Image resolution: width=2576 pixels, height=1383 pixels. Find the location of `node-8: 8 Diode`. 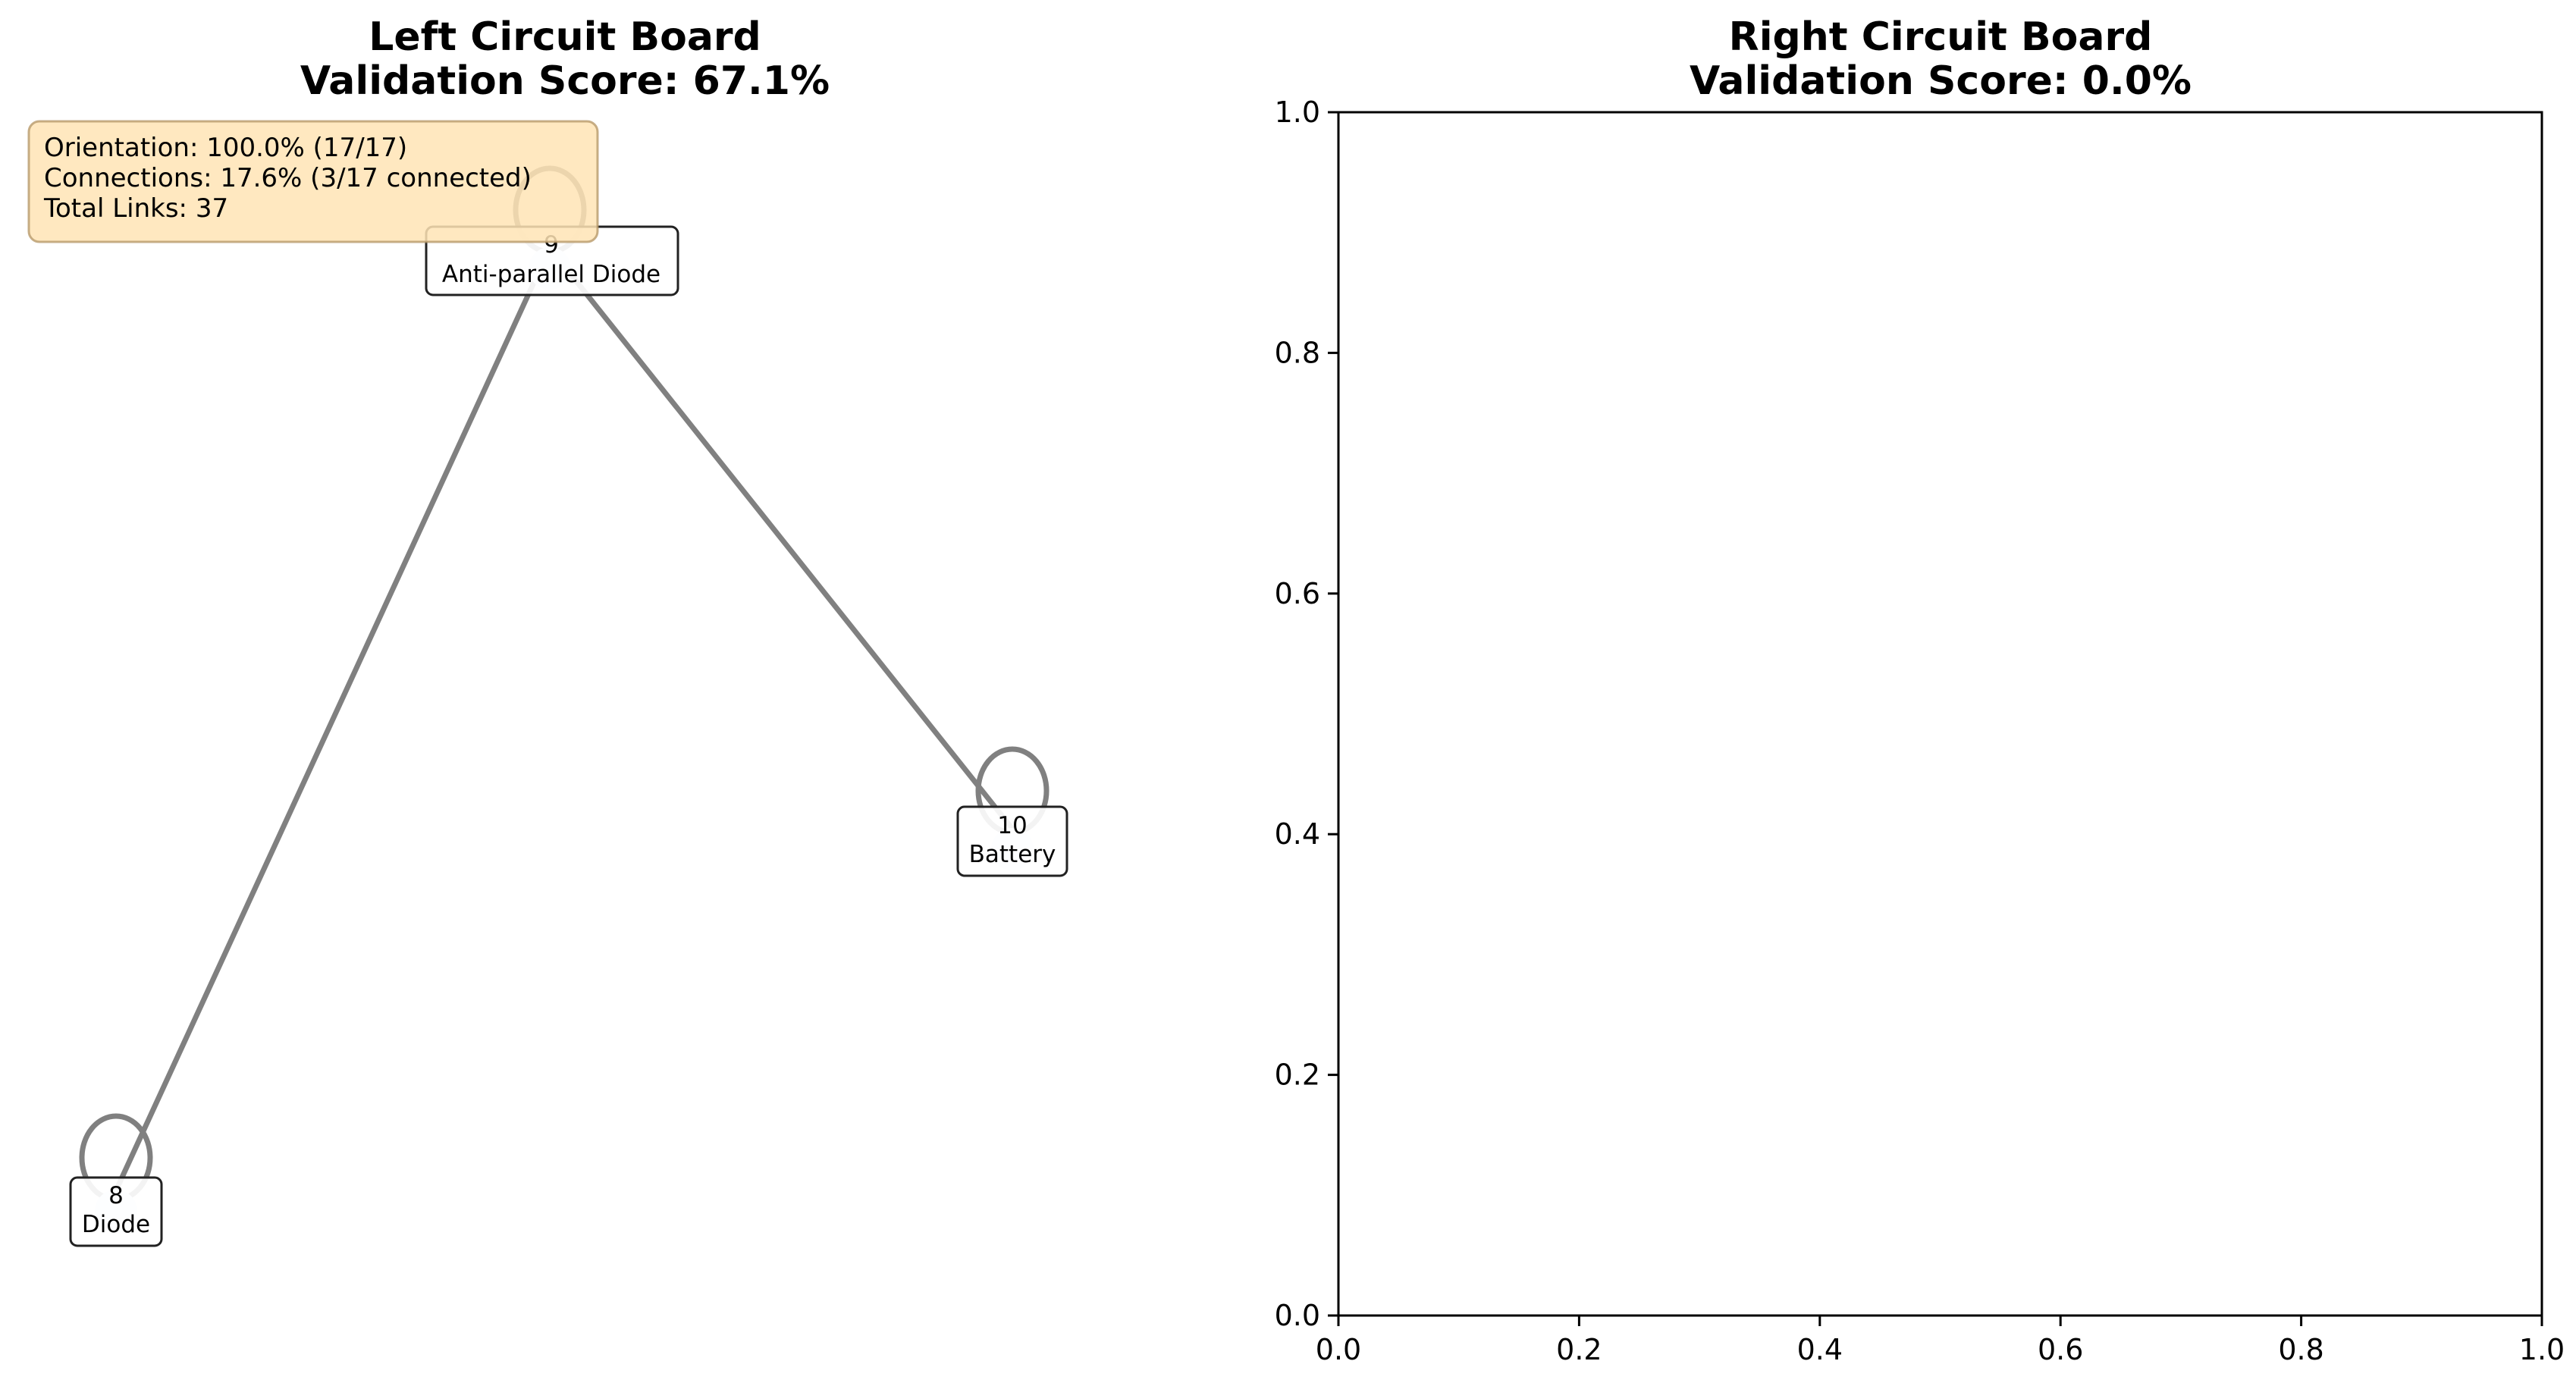

node-8: 8 Diode is located at coordinates (116, 1211).